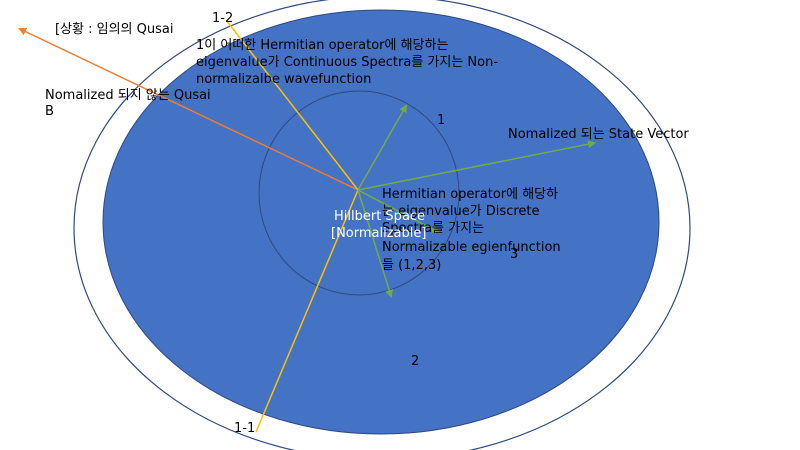  I want to click on continuous-label-line1: 1이 어떠한 Hermitian operator에 해당하는, so click(322, 45).